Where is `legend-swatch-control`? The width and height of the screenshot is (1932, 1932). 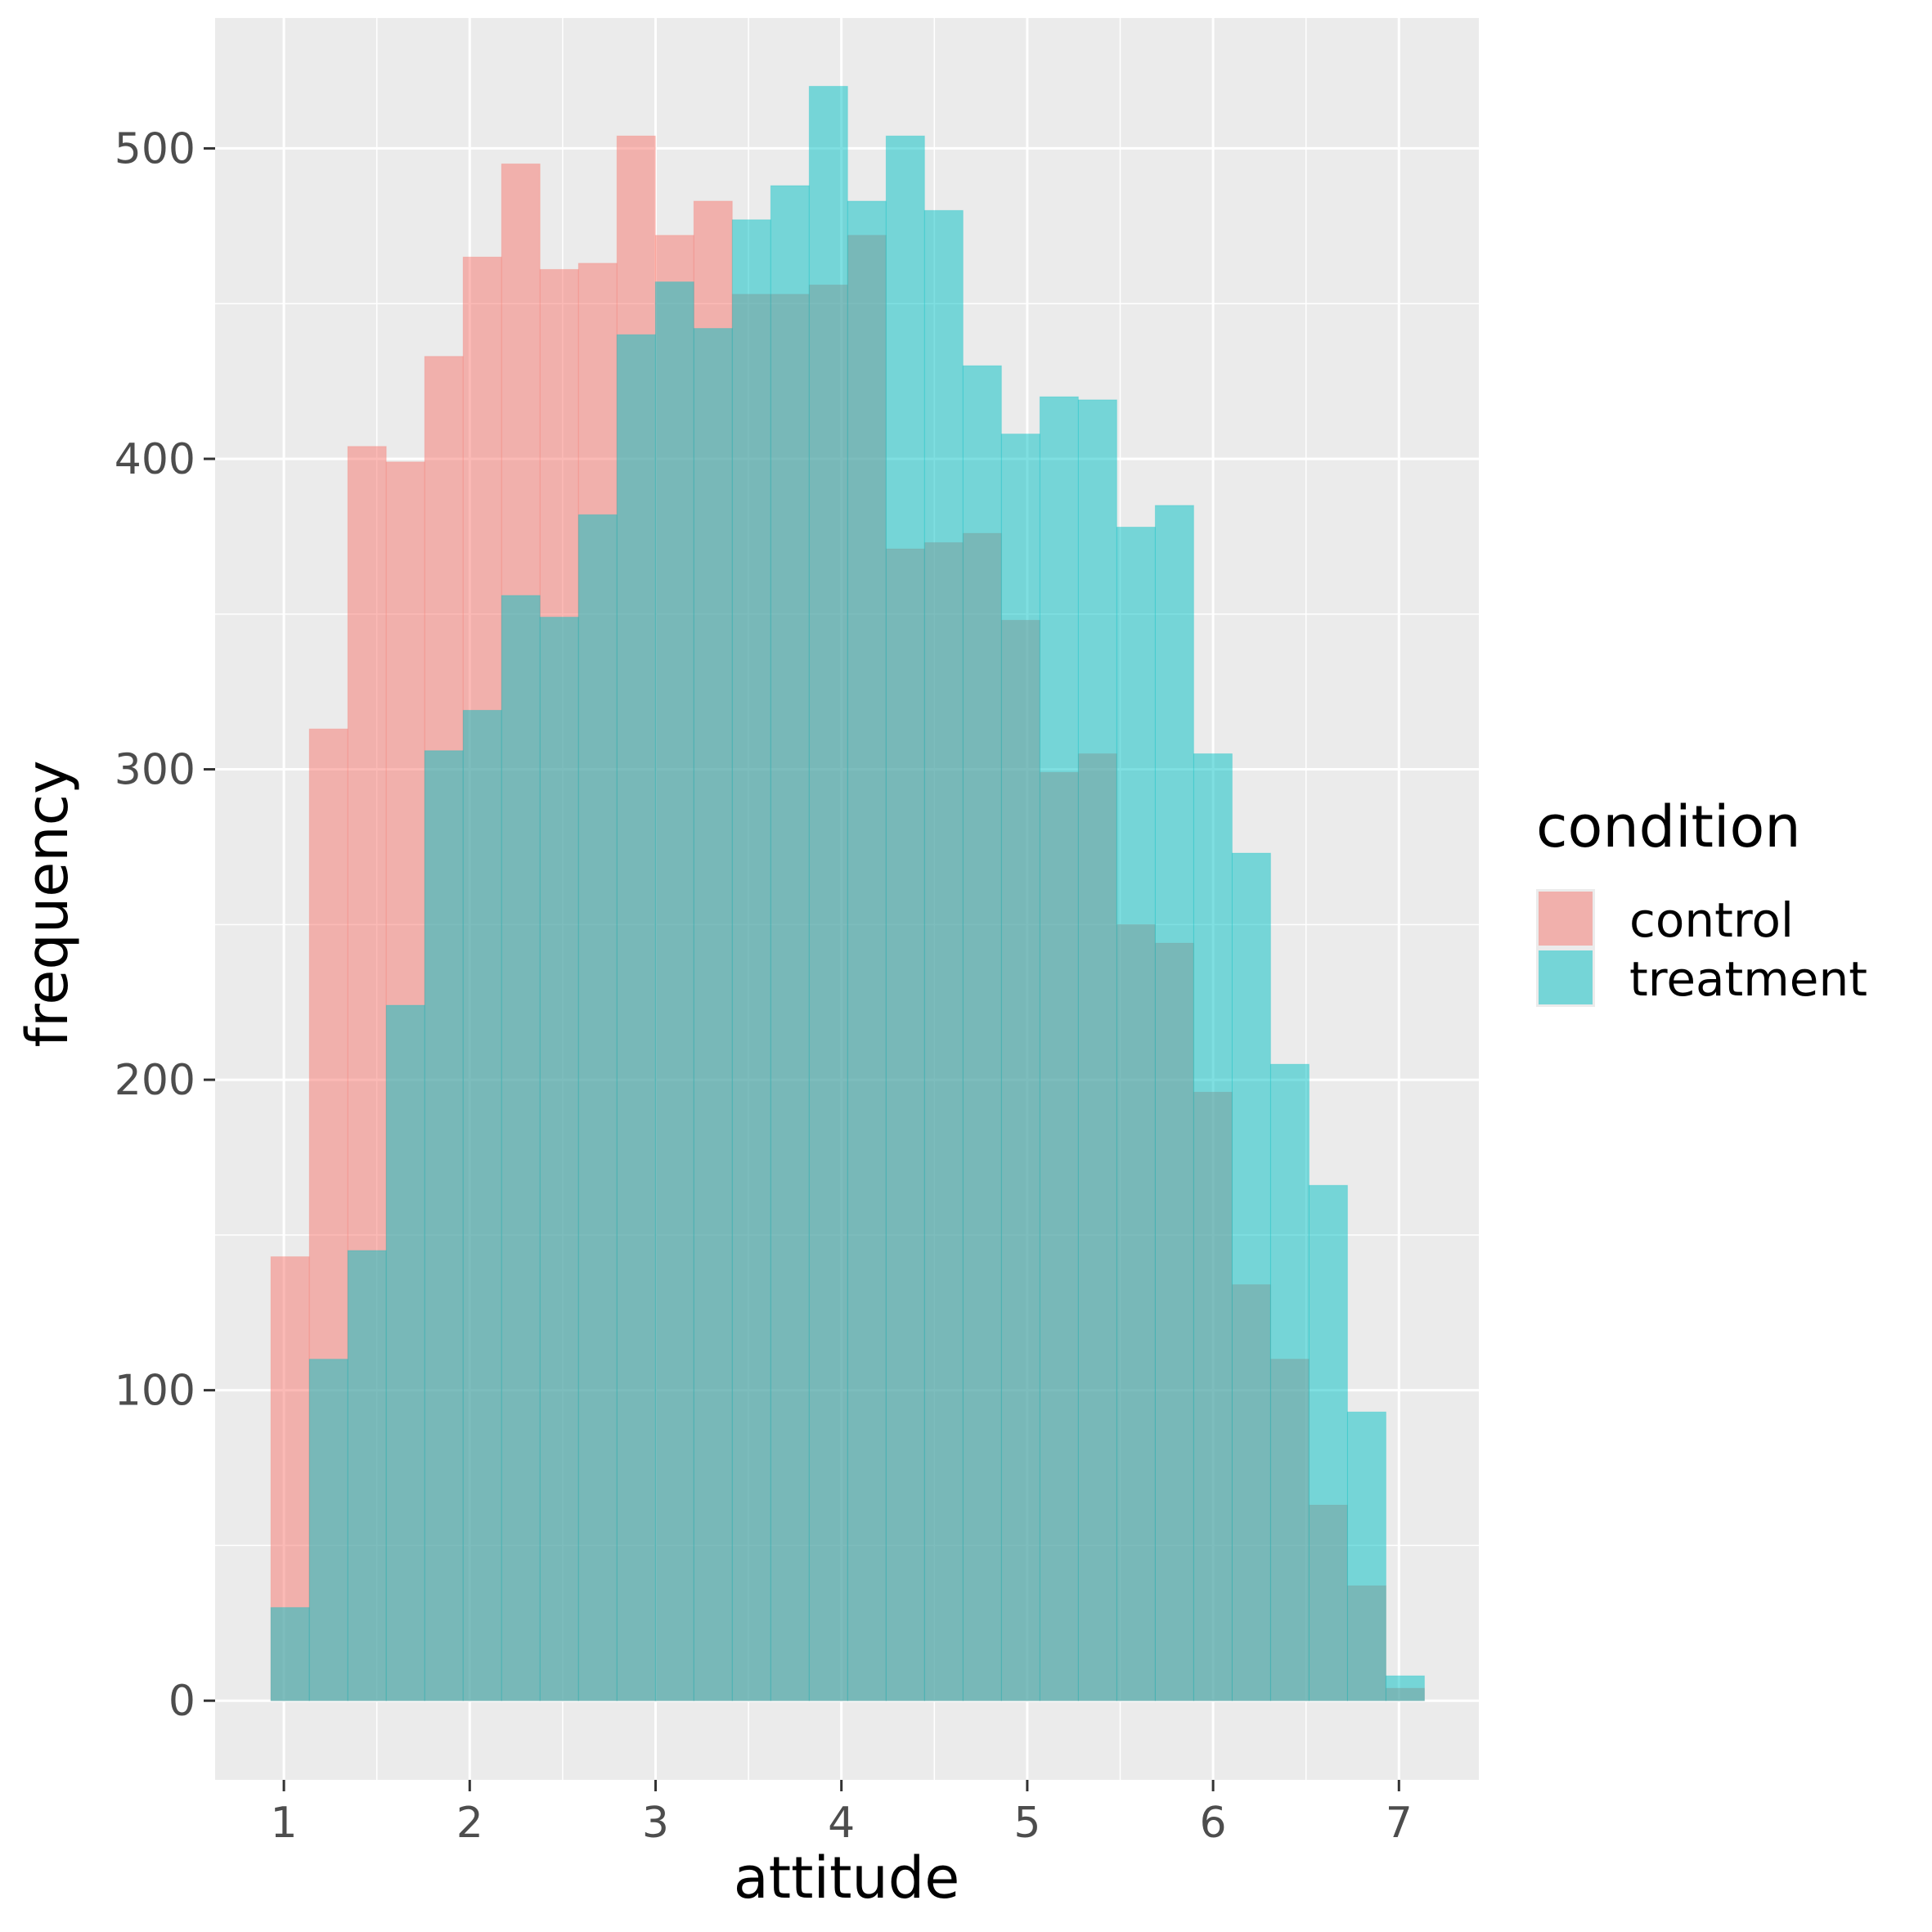
legend-swatch-control is located at coordinates (1566, 919).